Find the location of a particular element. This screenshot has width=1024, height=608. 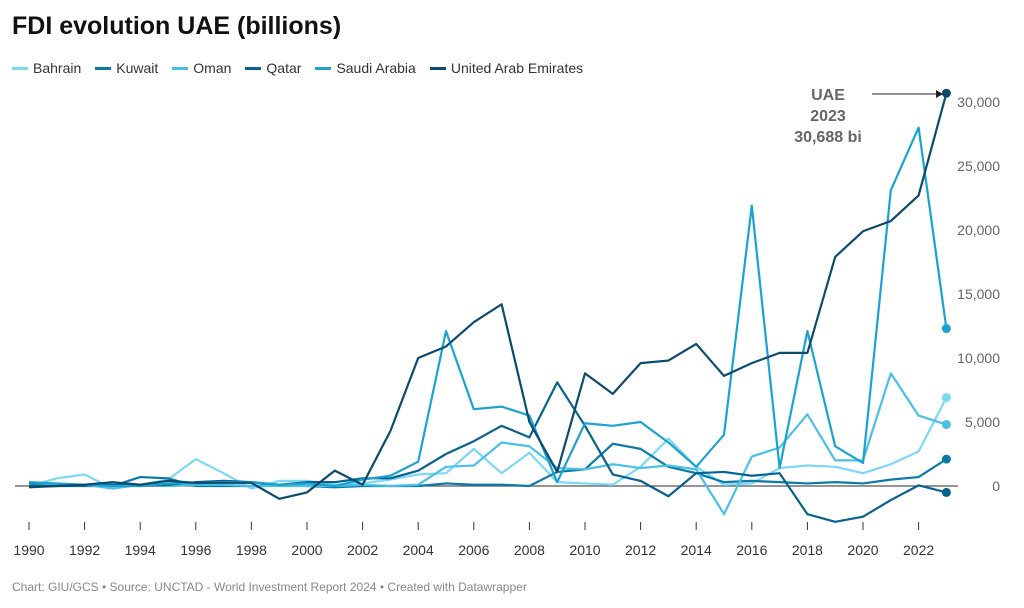

y-tick-label: 20,000 is located at coordinates (978, 230).